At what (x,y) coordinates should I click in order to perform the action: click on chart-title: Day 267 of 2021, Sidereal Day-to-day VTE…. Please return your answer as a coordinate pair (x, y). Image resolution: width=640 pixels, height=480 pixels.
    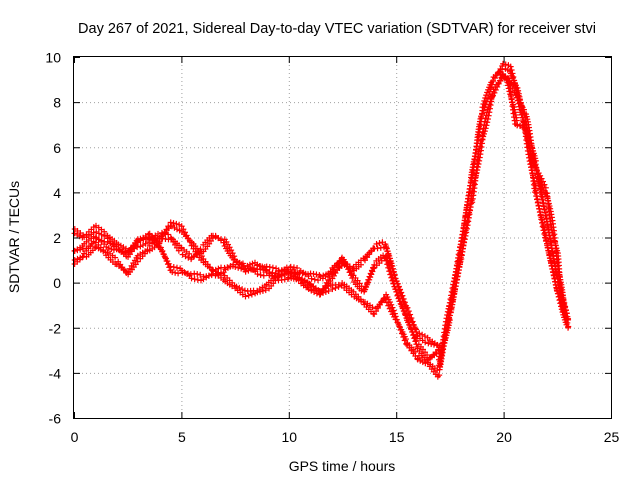
    Looking at the image, I should click on (337, 29).